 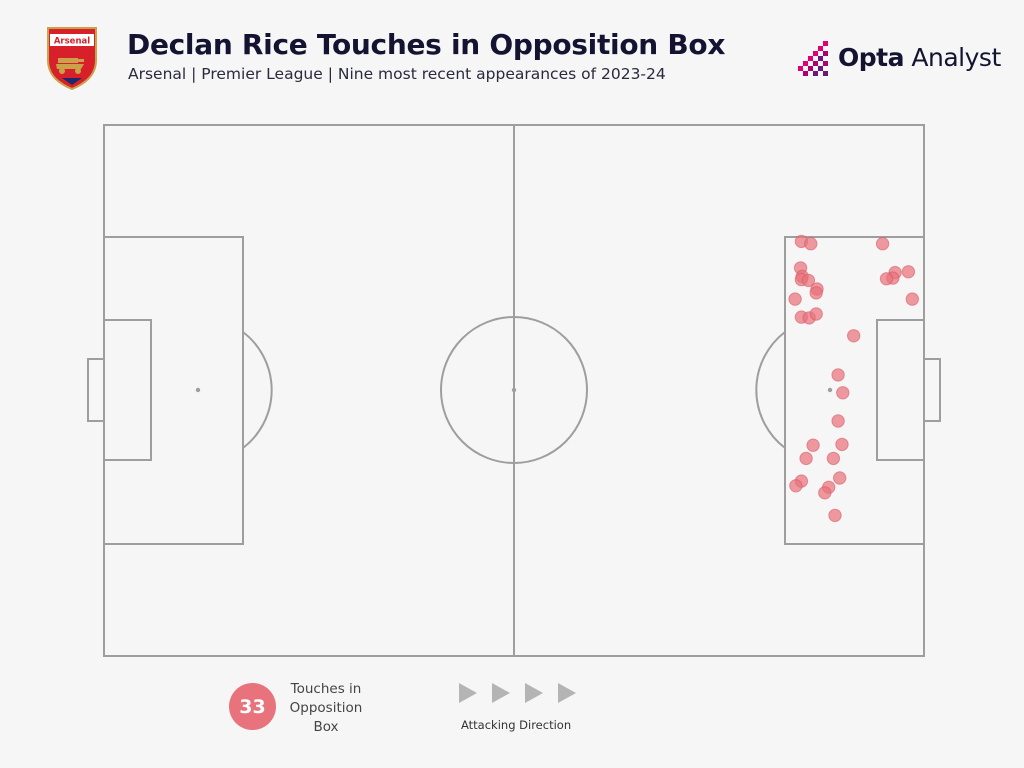 What do you see at coordinates (517, 693) in the screenshot?
I see `attacking-direction-arrows` at bounding box center [517, 693].